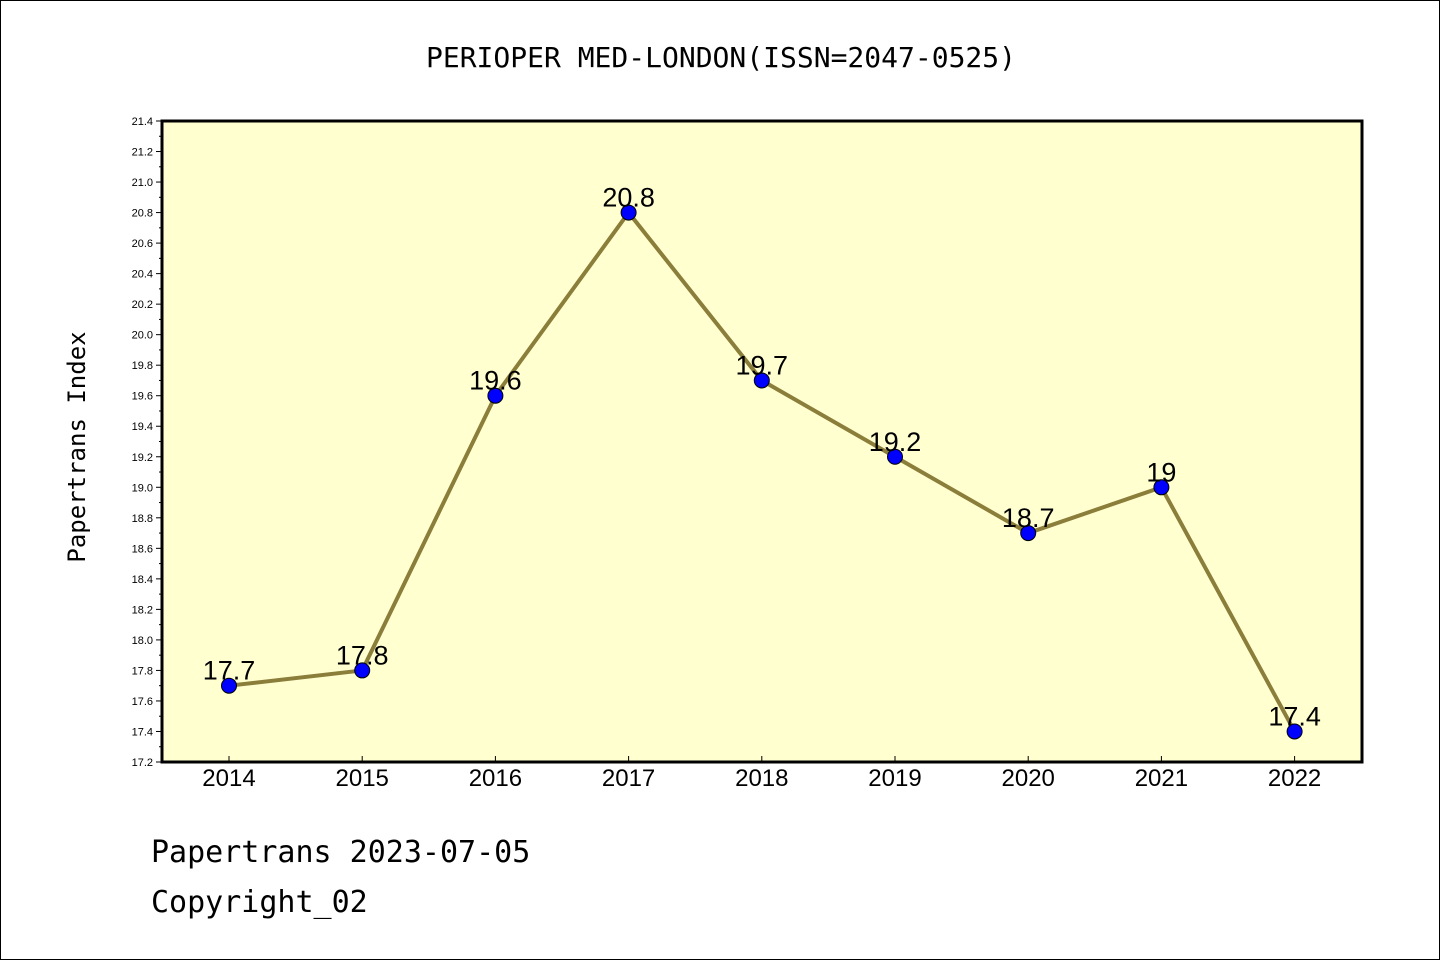  I want to click on y-tick-label: 21.2, so click(142, 153).